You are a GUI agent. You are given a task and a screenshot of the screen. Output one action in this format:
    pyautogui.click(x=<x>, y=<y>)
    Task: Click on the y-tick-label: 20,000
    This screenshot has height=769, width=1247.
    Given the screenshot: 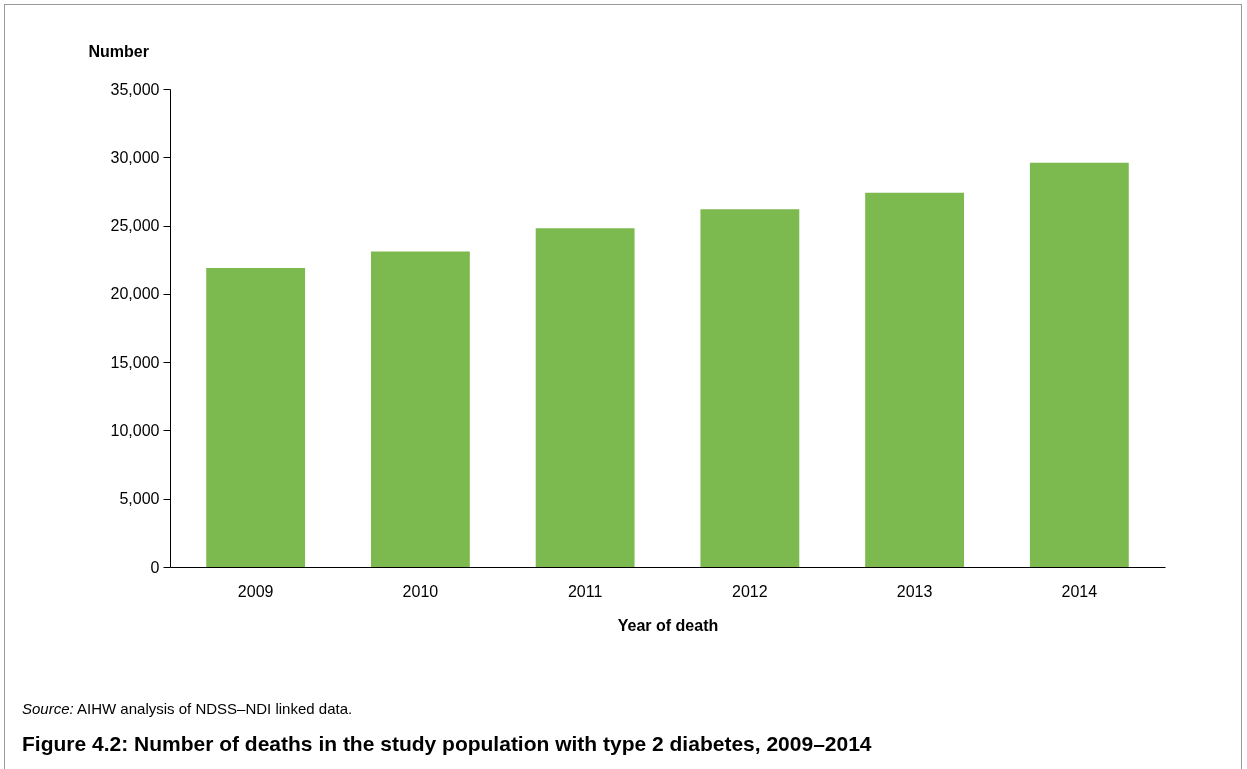 What is the action you would take?
    pyautogui.click(x=135, y=294)
    